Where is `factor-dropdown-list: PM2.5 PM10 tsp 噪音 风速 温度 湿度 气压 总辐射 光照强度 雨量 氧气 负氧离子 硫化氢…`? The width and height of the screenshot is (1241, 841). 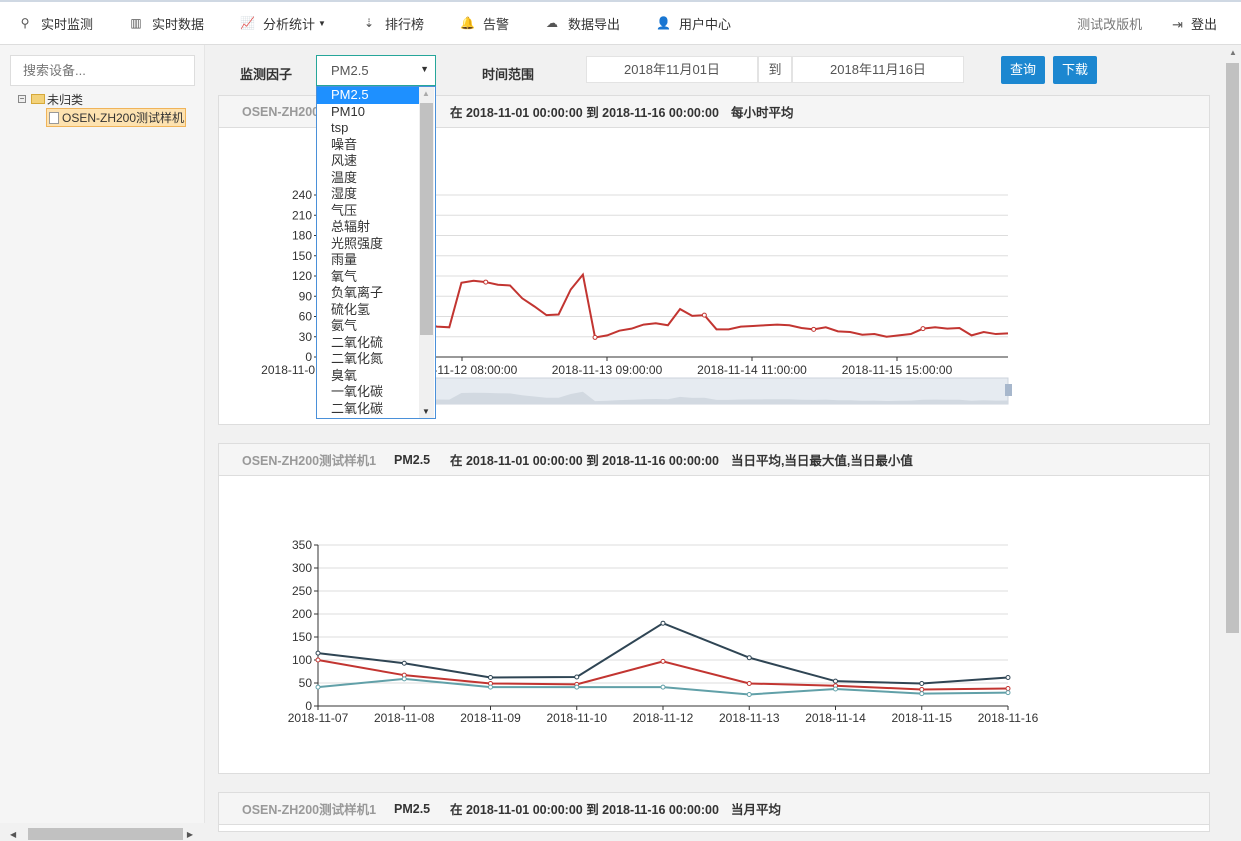
factor-dropdown-list: PM2.5 PM10 tsp 噪音 风速 温度 湿度 气压 总辐射 光照强度 雨量 氧气 负氧离子 硫化氢… is located at coordinates (376, 252).